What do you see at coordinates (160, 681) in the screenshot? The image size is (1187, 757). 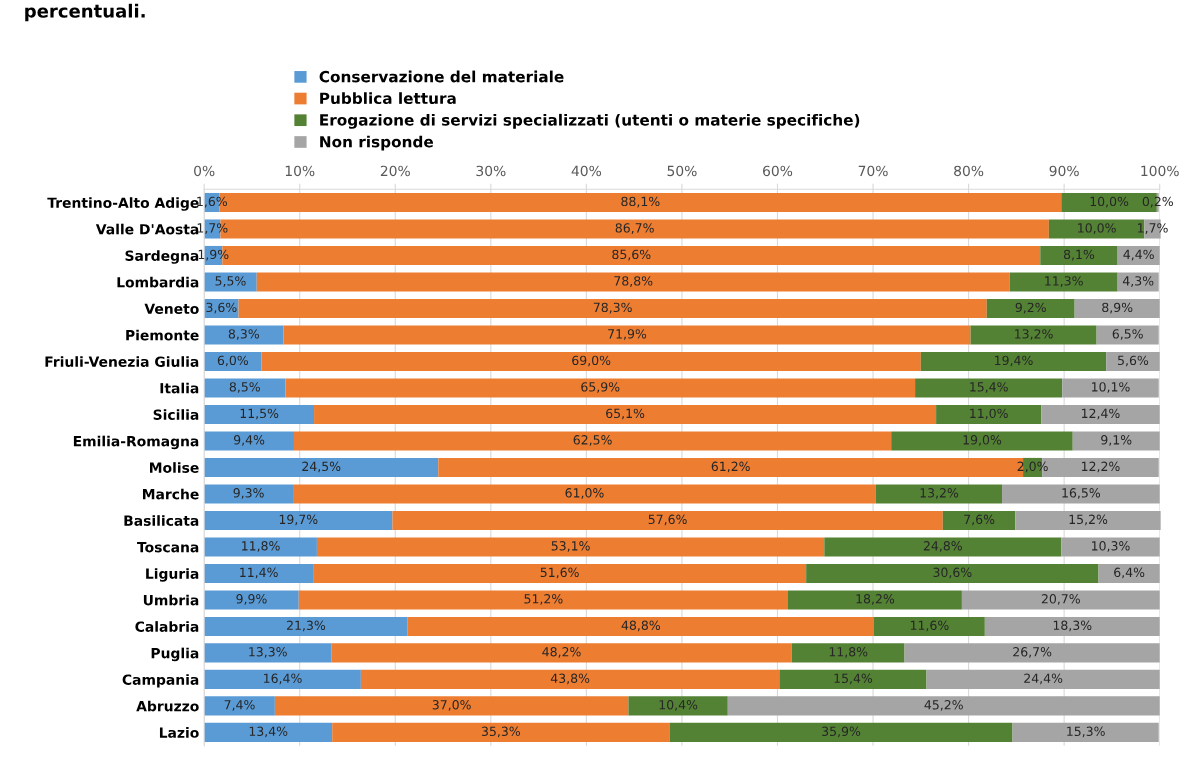 I see `y-tick-label: Campania` at bounding box center [160, 681].